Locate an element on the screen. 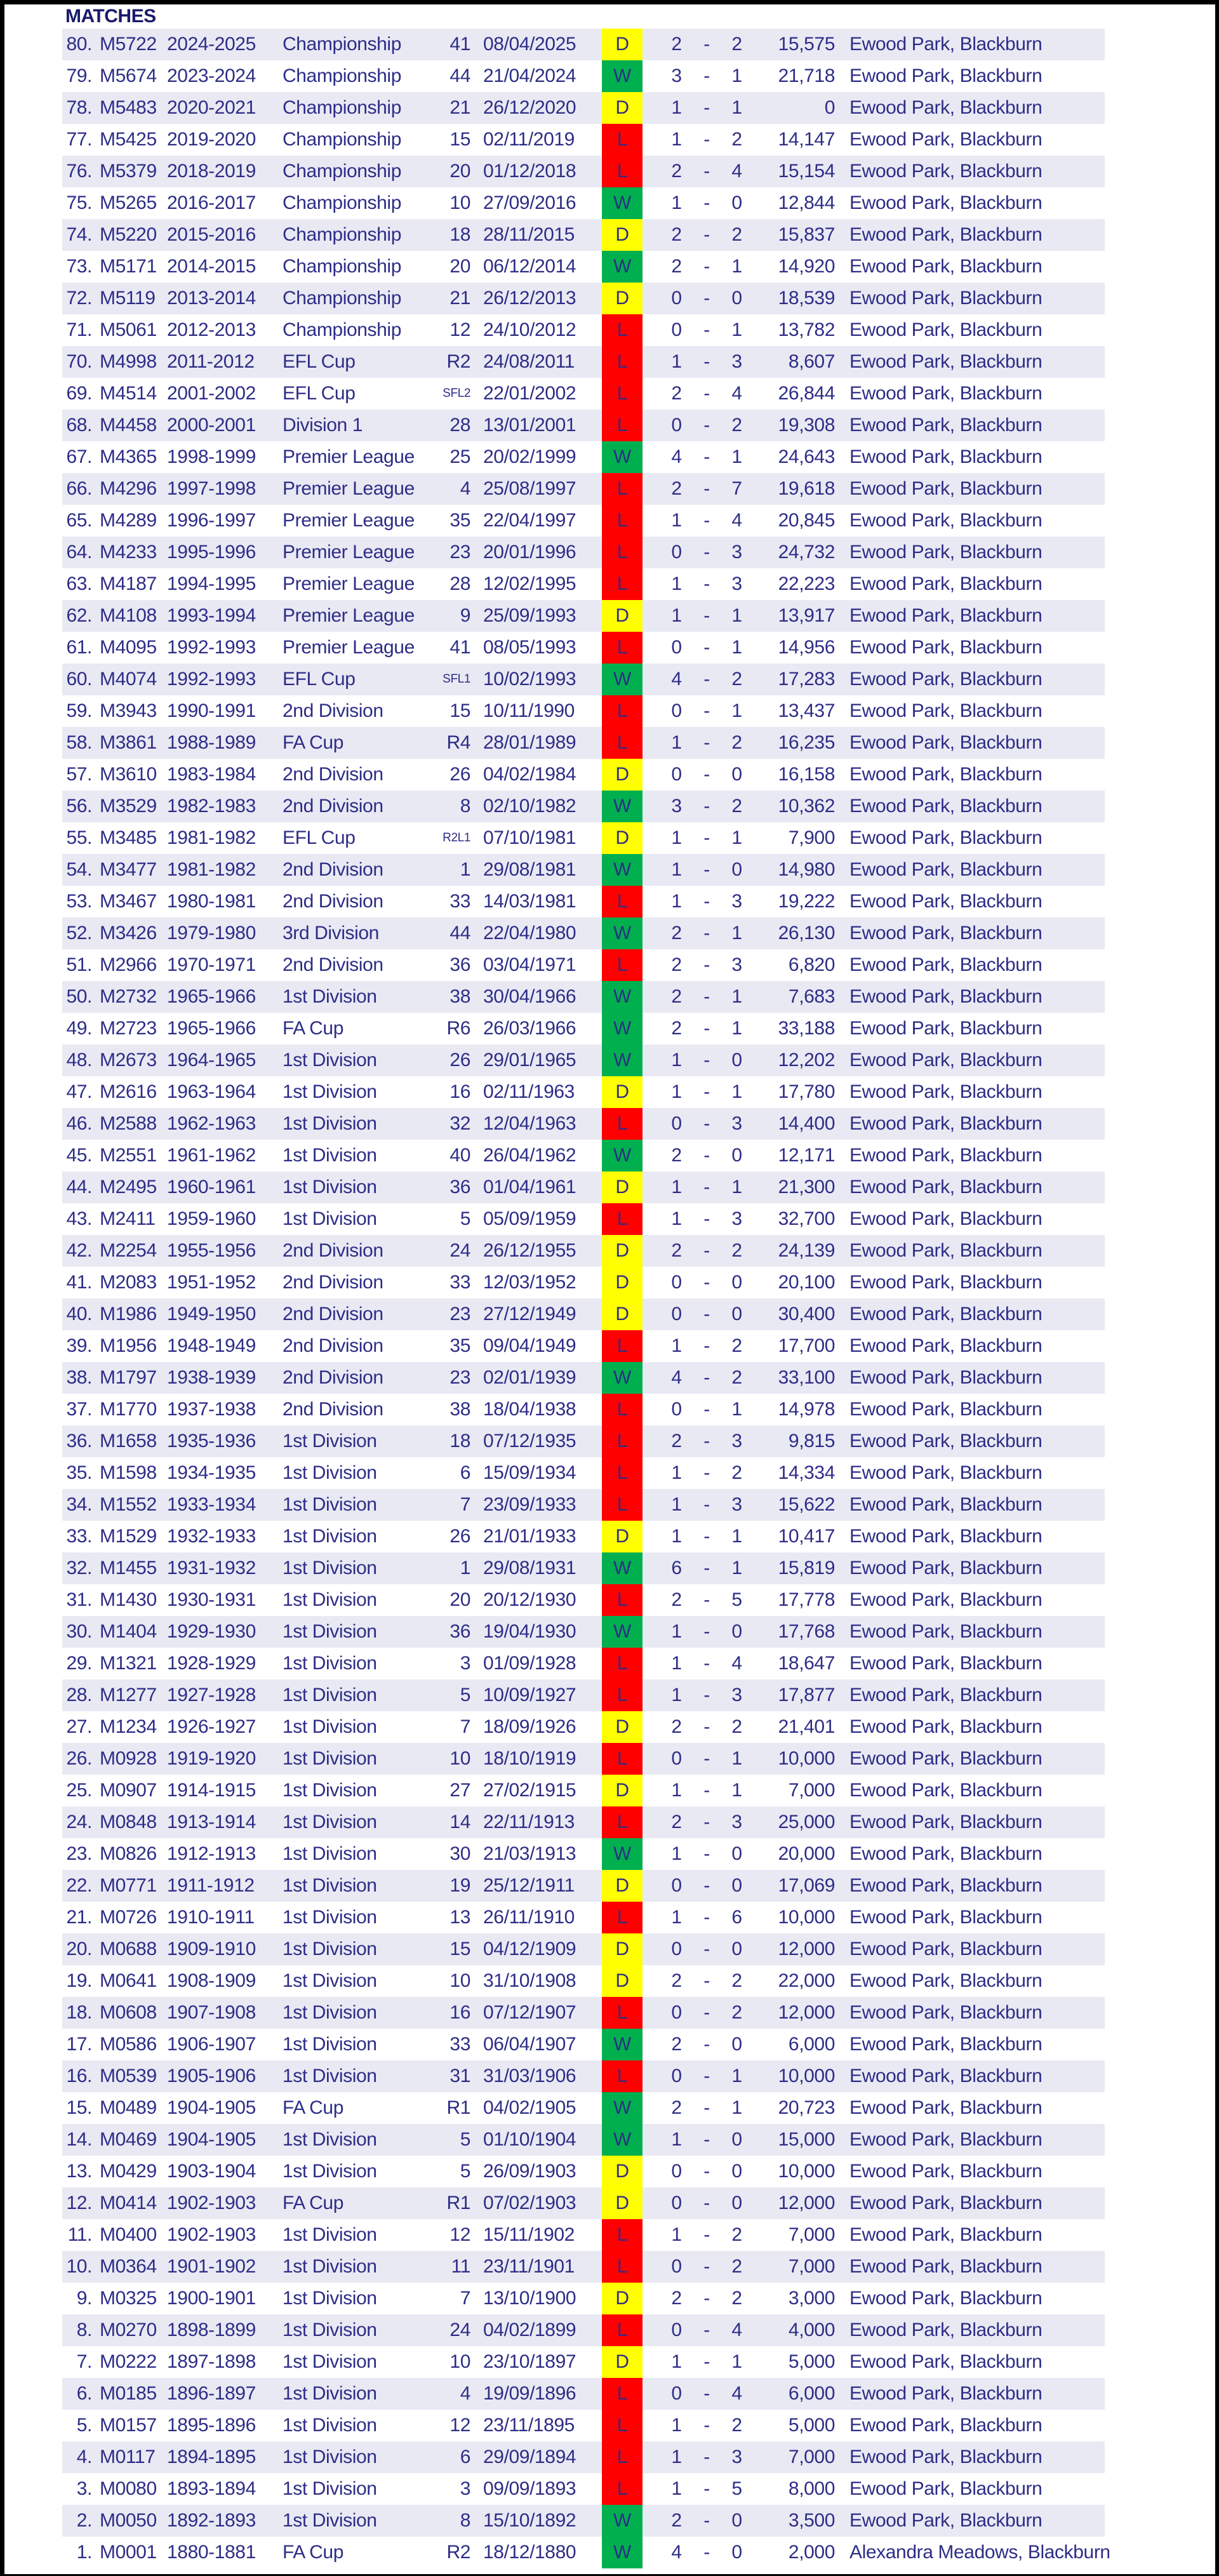 The height and width of the screenshot is (2576, 1219). result-badge: L is located at coordinates (622, 1473).